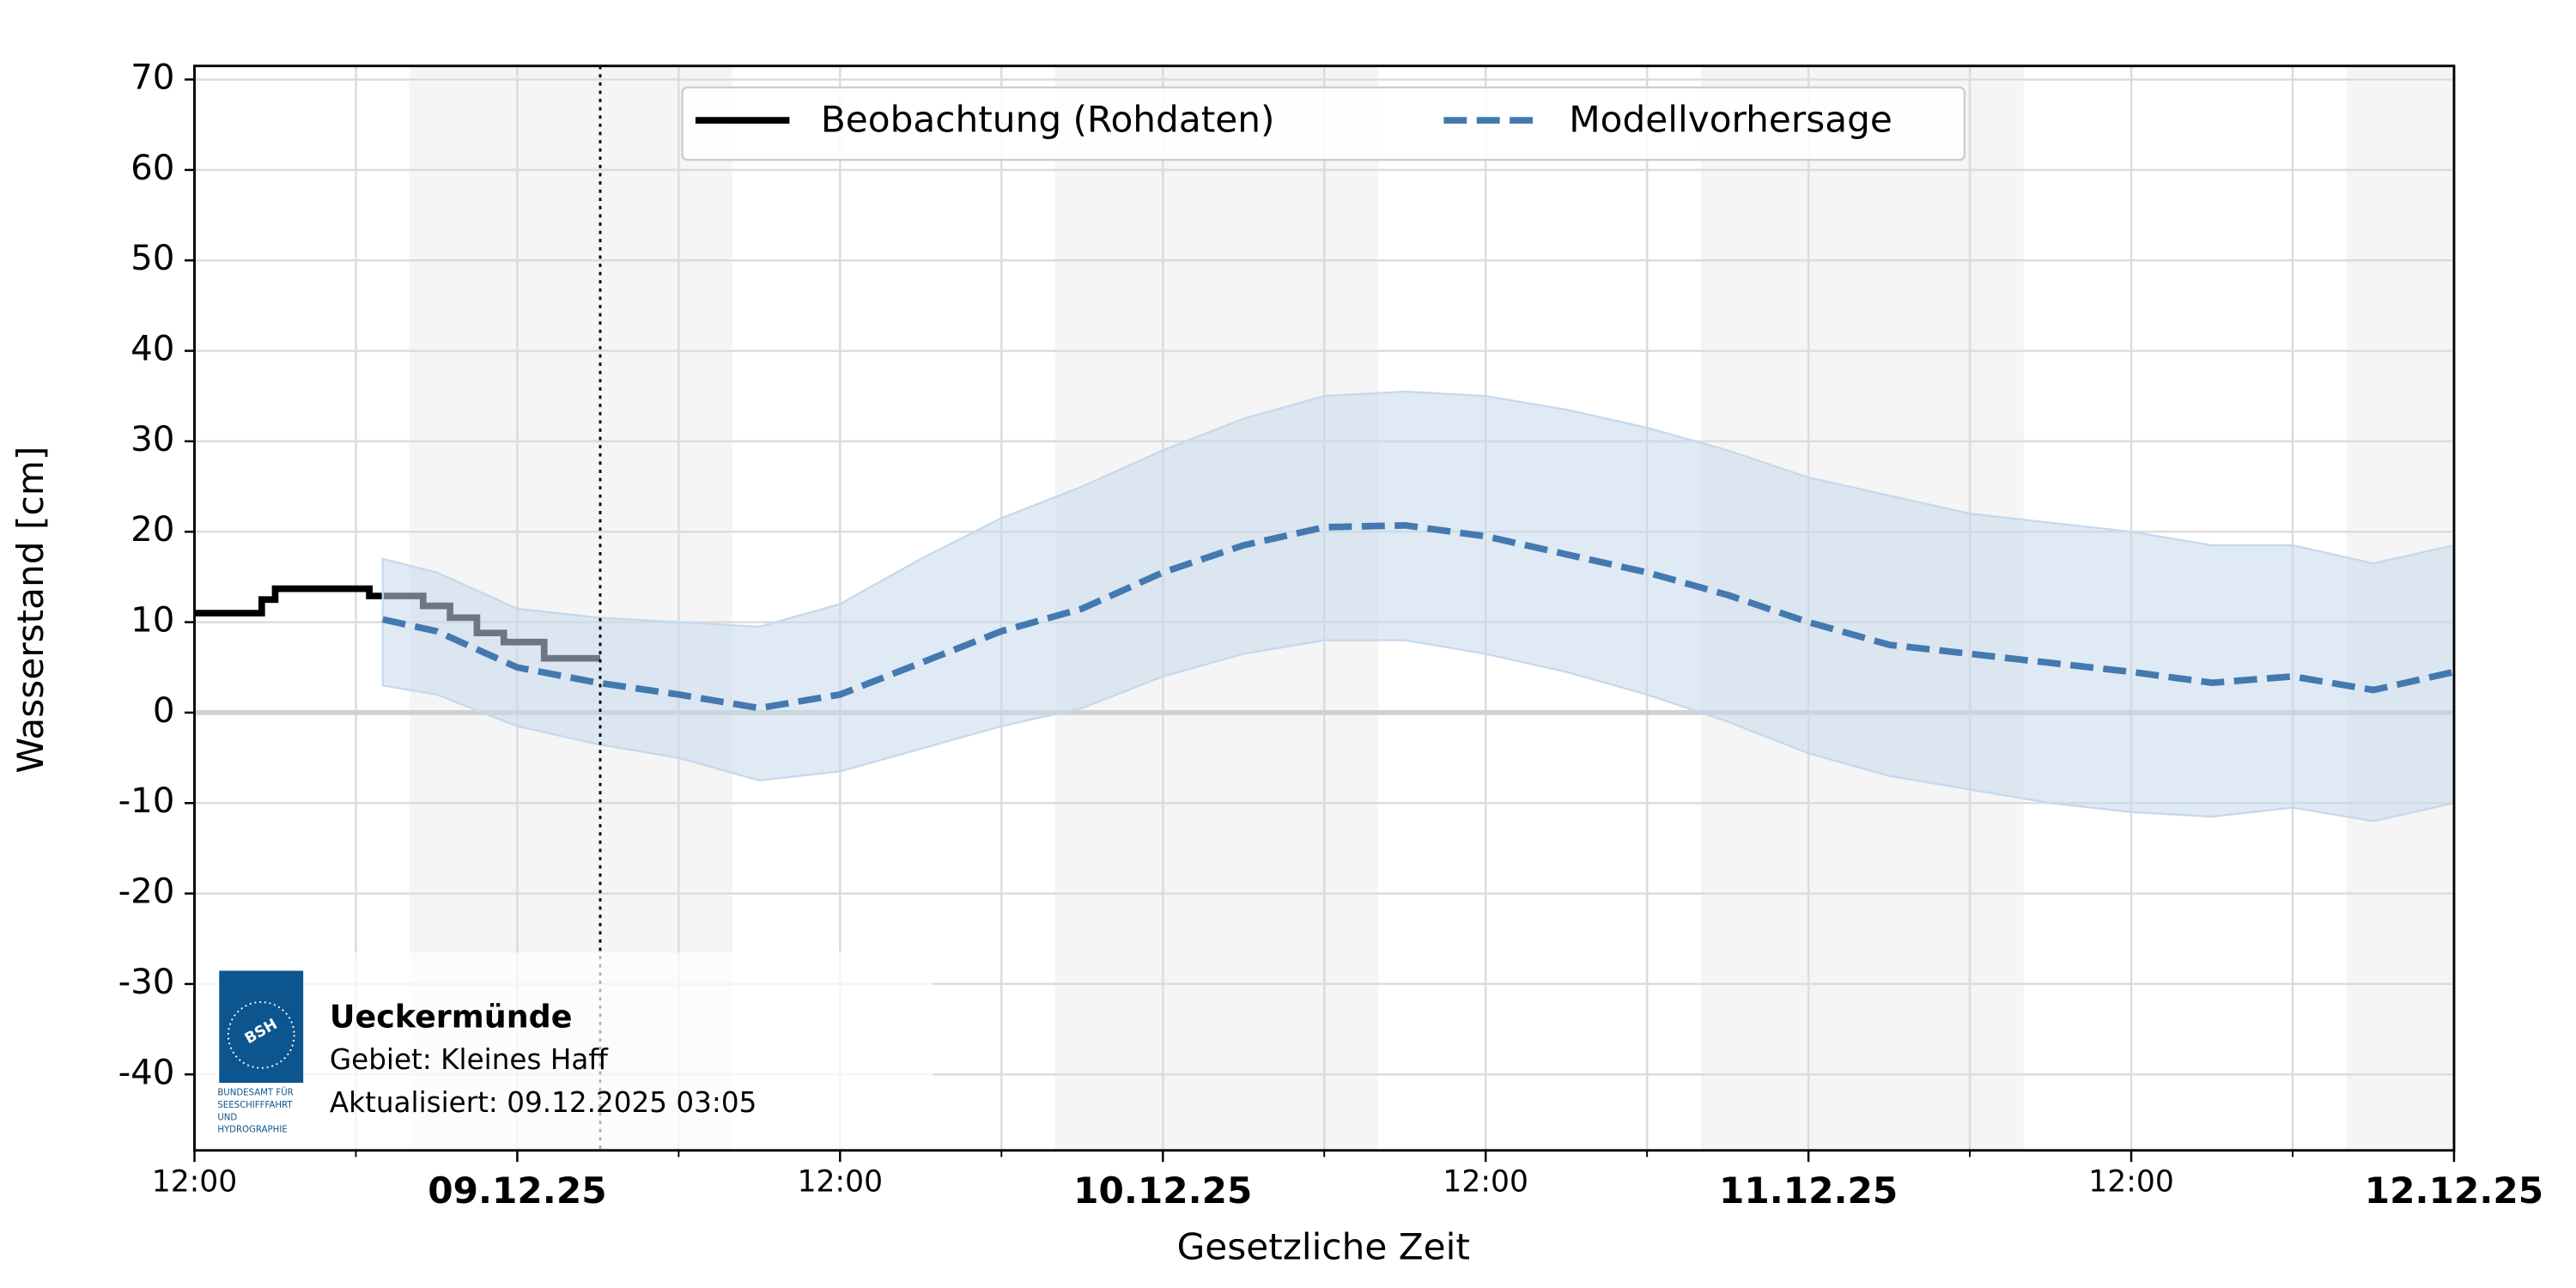 The height and width of the screenshot is (1288, 2576). Describe the element at coordinates (146, 892) in the screenshot. I see `y-tick-label: -20` at that location.